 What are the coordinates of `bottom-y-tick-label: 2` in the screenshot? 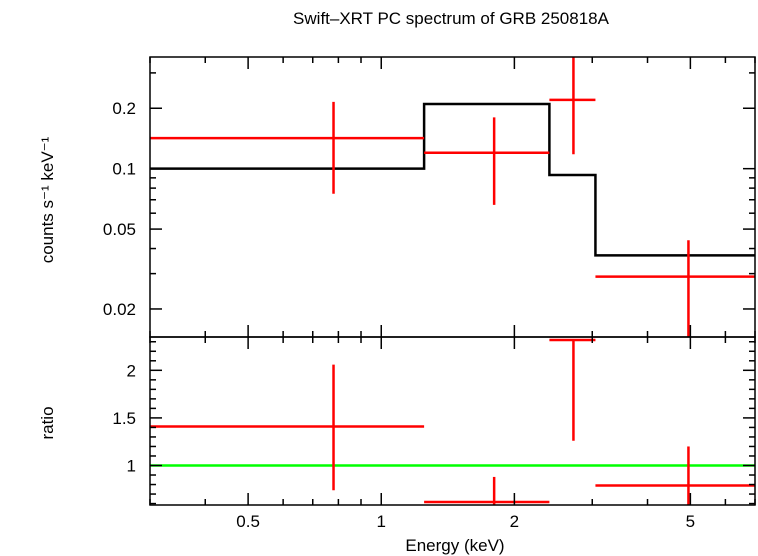 It's located at (131, 370).